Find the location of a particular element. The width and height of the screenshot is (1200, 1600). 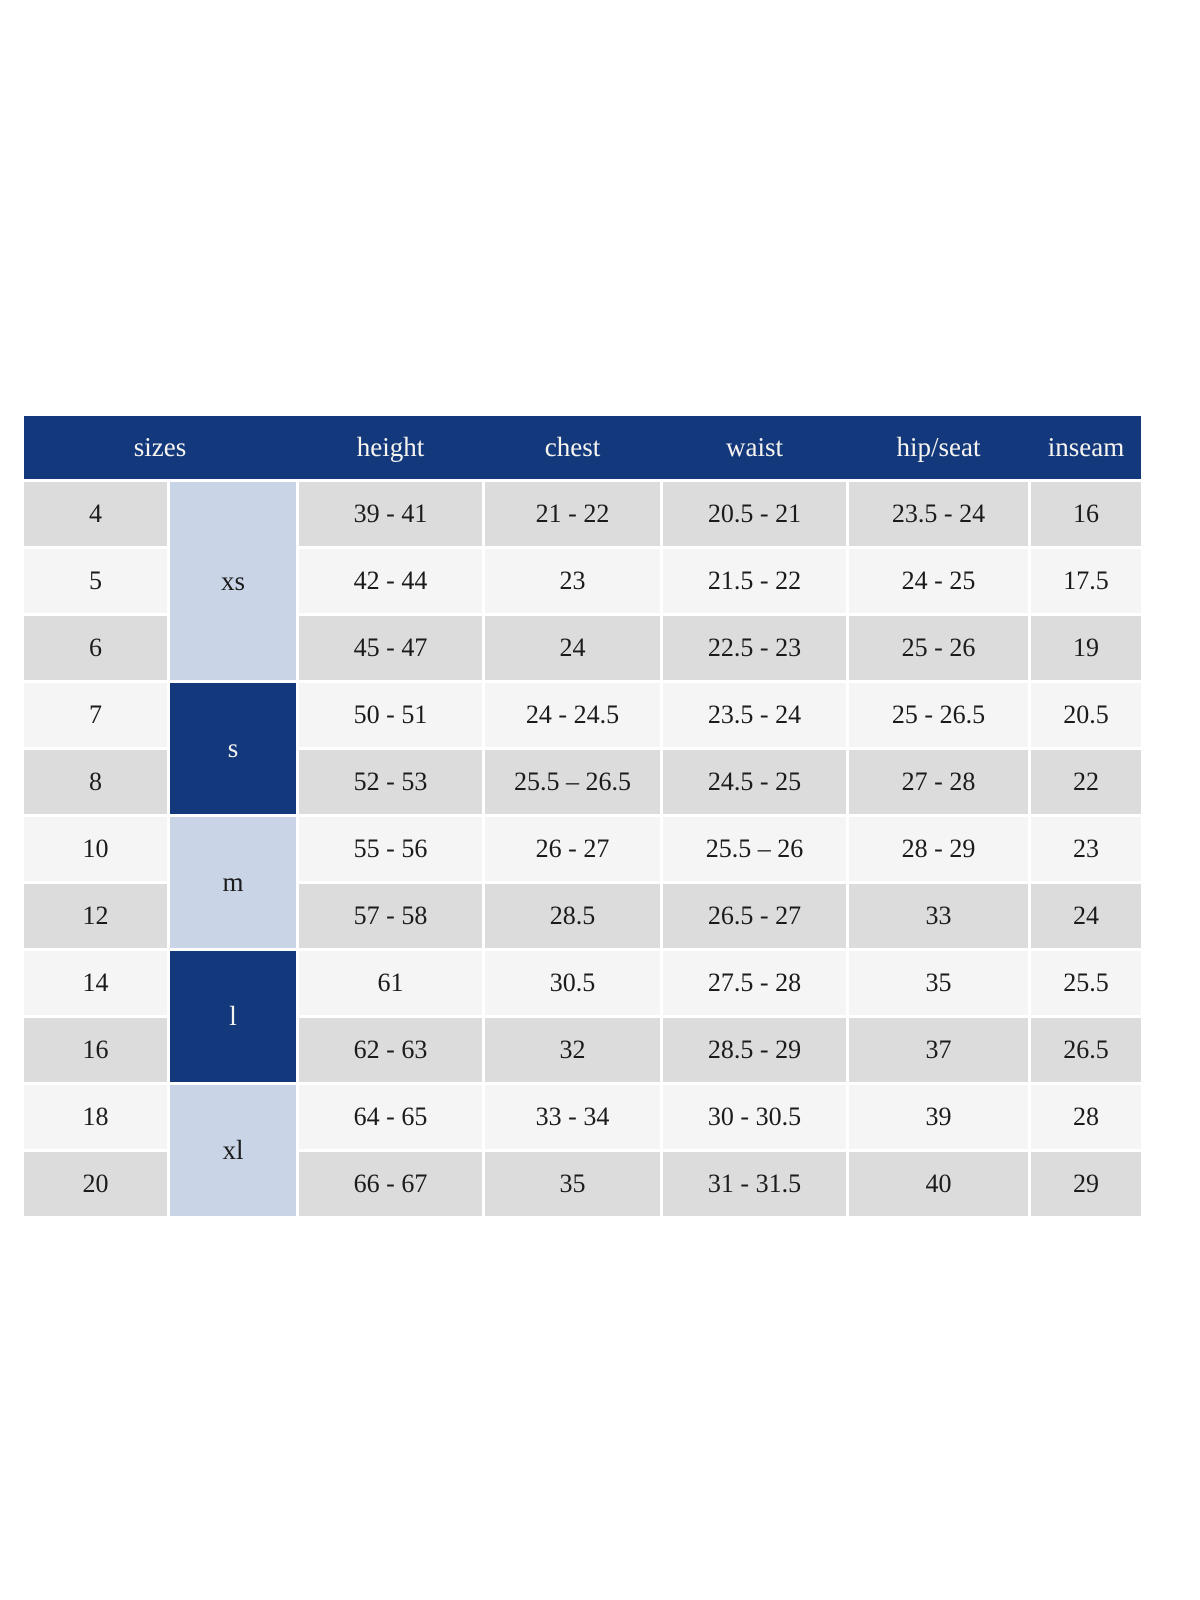

cell-inseam: 25.5 is located at coordinates (1086, 983).